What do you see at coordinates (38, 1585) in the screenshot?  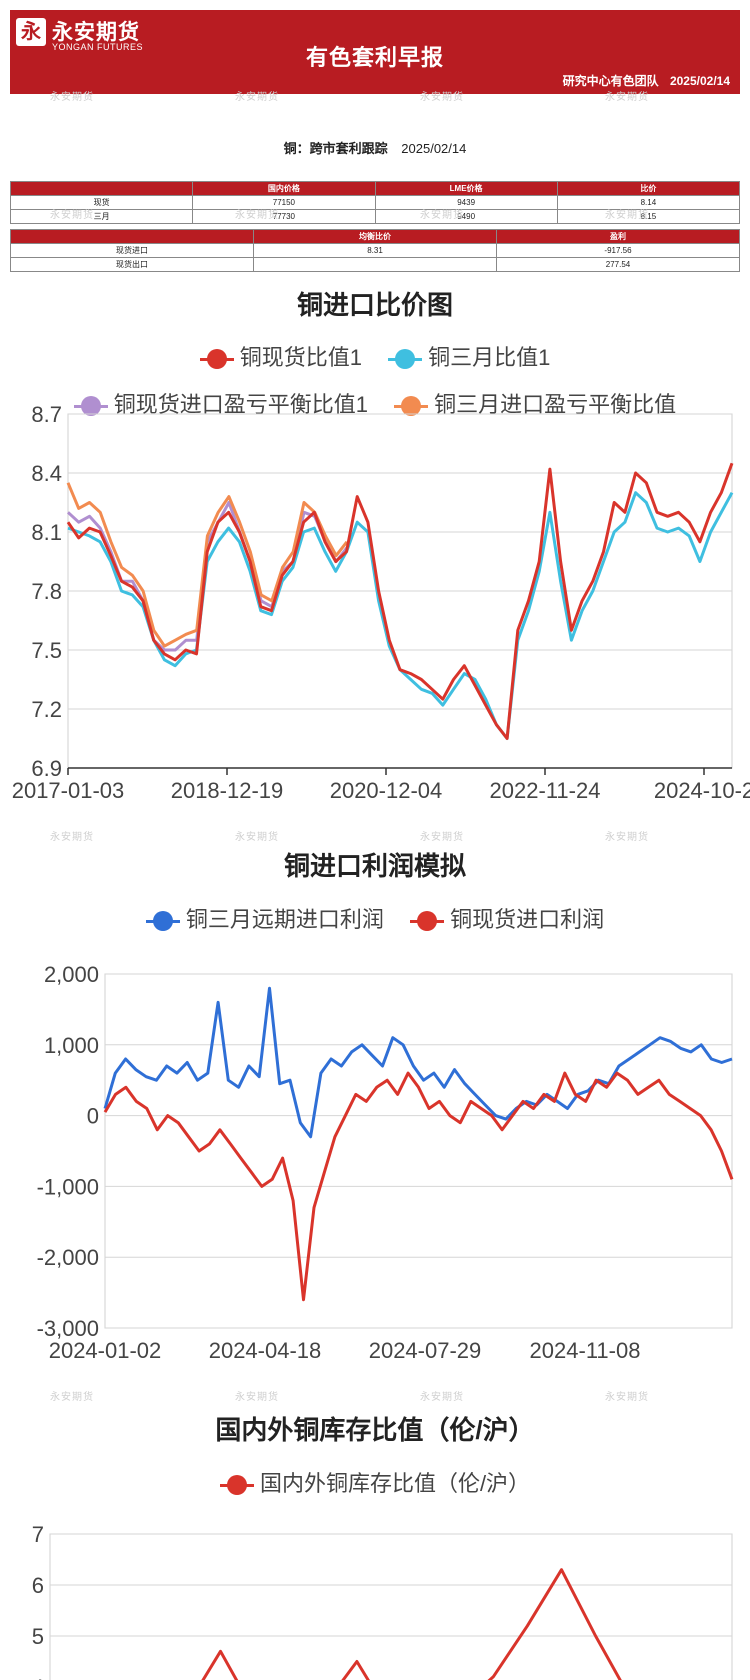 I see `y-tick-label: 6` at bounding box center [38, 1585].